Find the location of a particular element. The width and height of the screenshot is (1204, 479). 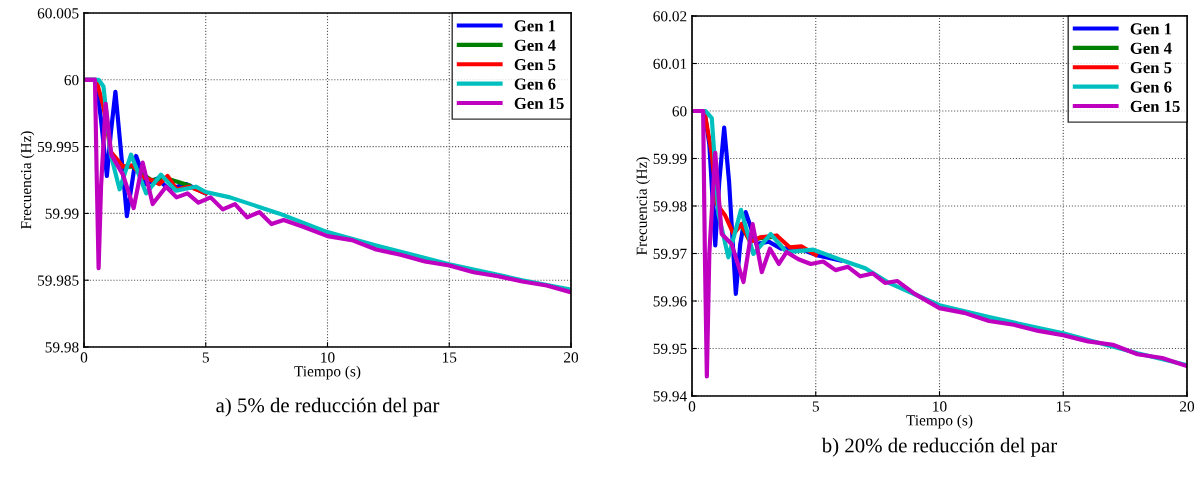

y-tick-label: 60.01 is located at coordinates (670, 64).